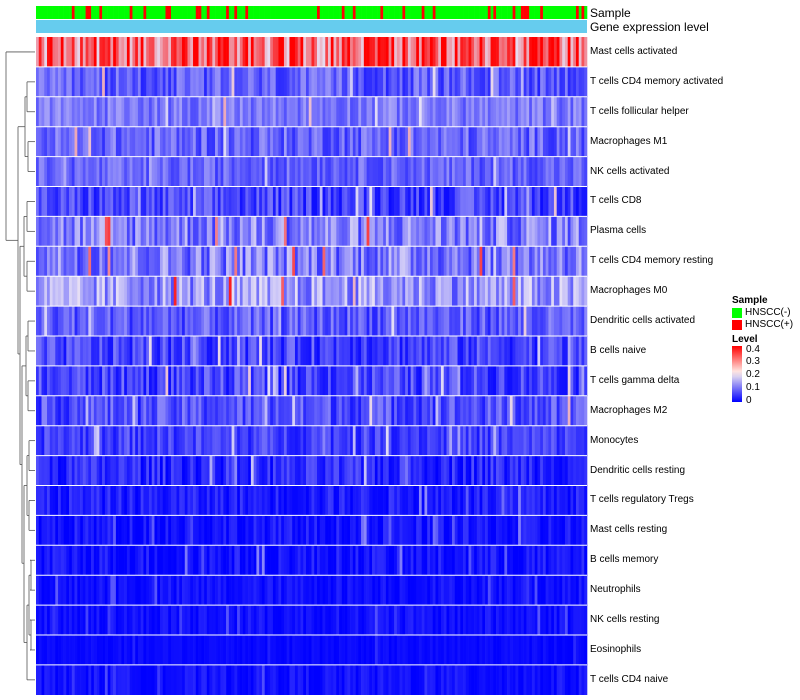 This screenshot has width=800, height=700. Describe the element at coordinates (753, 387) in the screenshot. I see `level-tick-0-1: 0.1` at that location.